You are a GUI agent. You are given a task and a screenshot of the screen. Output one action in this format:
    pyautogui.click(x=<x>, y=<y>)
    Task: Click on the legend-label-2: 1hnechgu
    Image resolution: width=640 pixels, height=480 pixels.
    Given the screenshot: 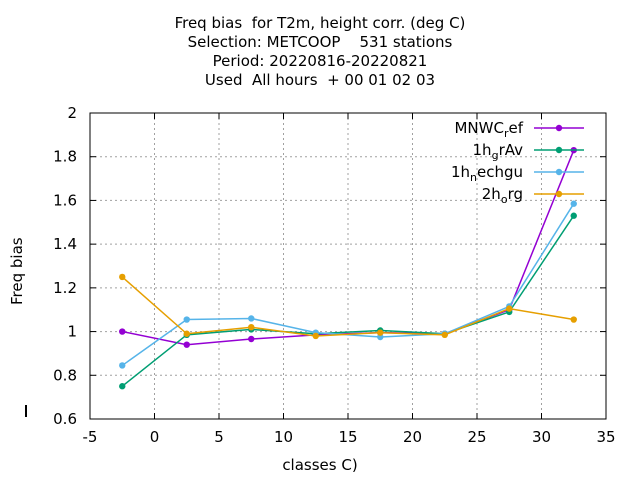 What is the action you would take?
    pyautogui.click(x=487, y=173)
    